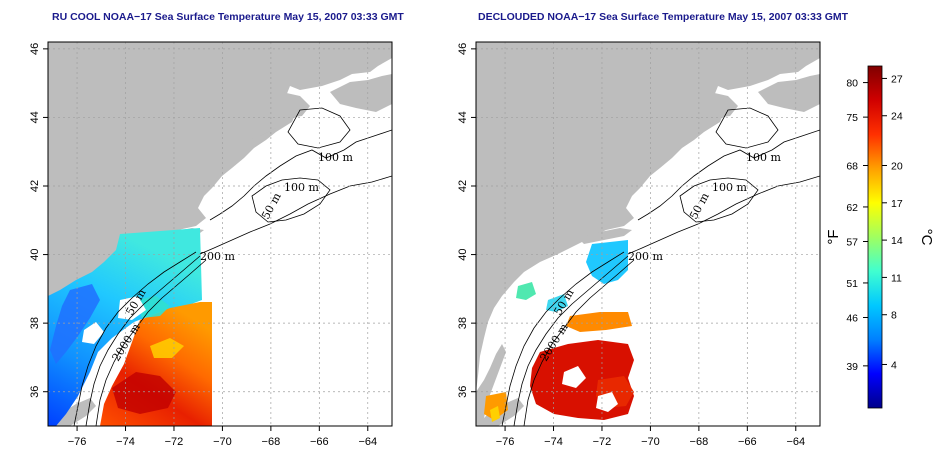 This screenshot has width=950, height=475. What do you see at coordinates (763, 157) in the screenshot?
I see `right-contour-label-100m-a: 100 m` at bounding box center [763, 157].